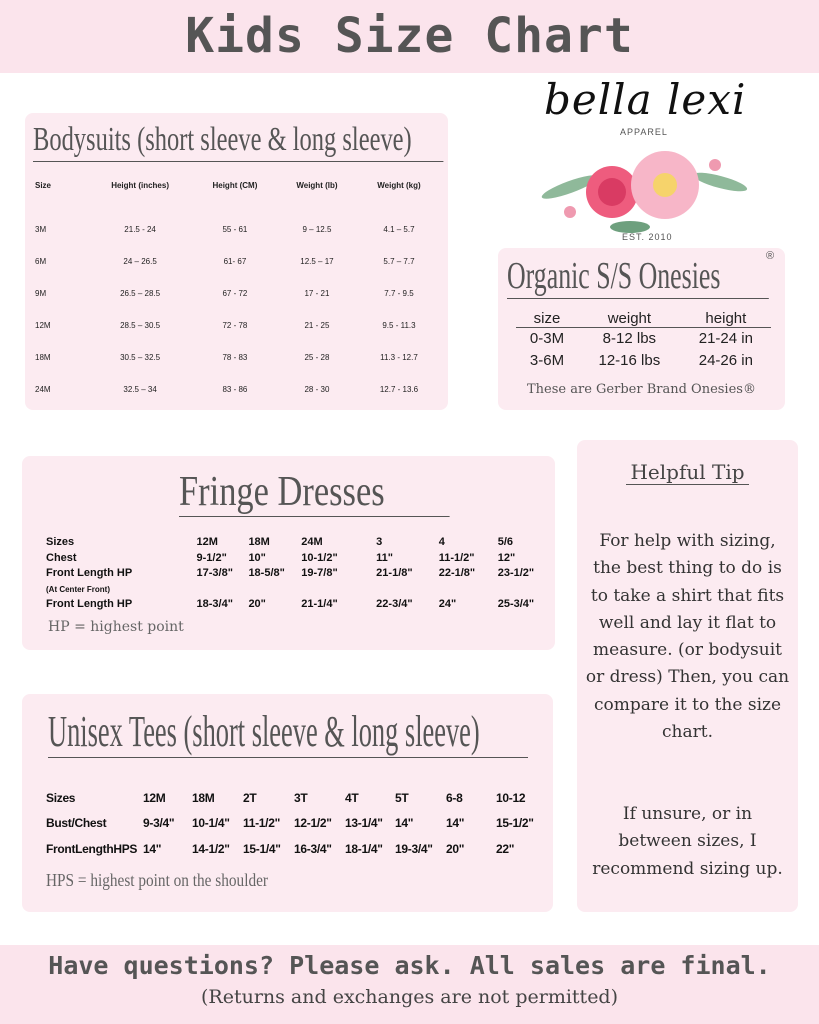 Image resolution: width=819 pixels, height=1024 pixels. I want to click on col-header: weight, so click(629, 318).